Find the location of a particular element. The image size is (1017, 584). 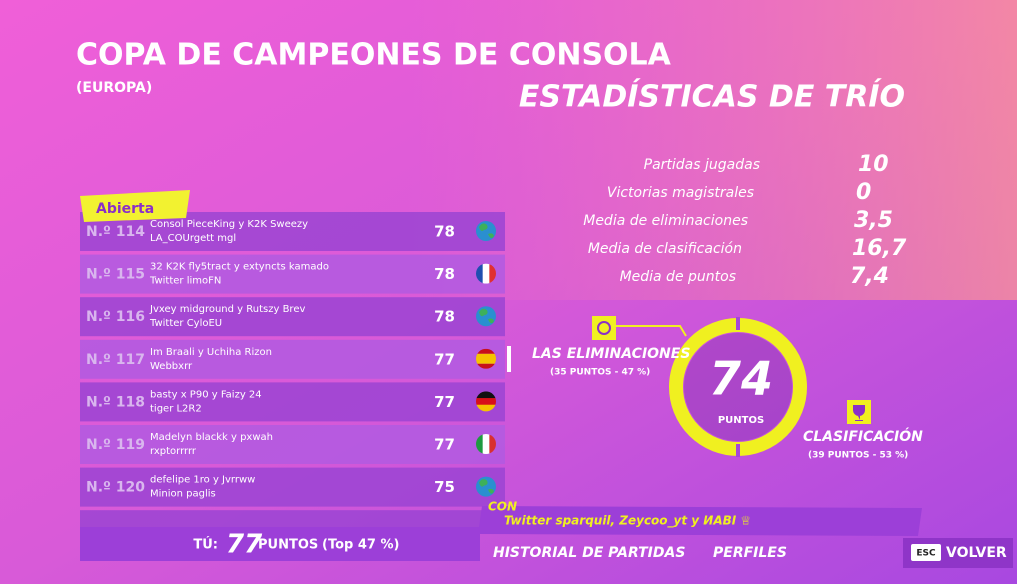

team-line1: basty x P90 y Faizy 24 is located at coordinates (206, 394).